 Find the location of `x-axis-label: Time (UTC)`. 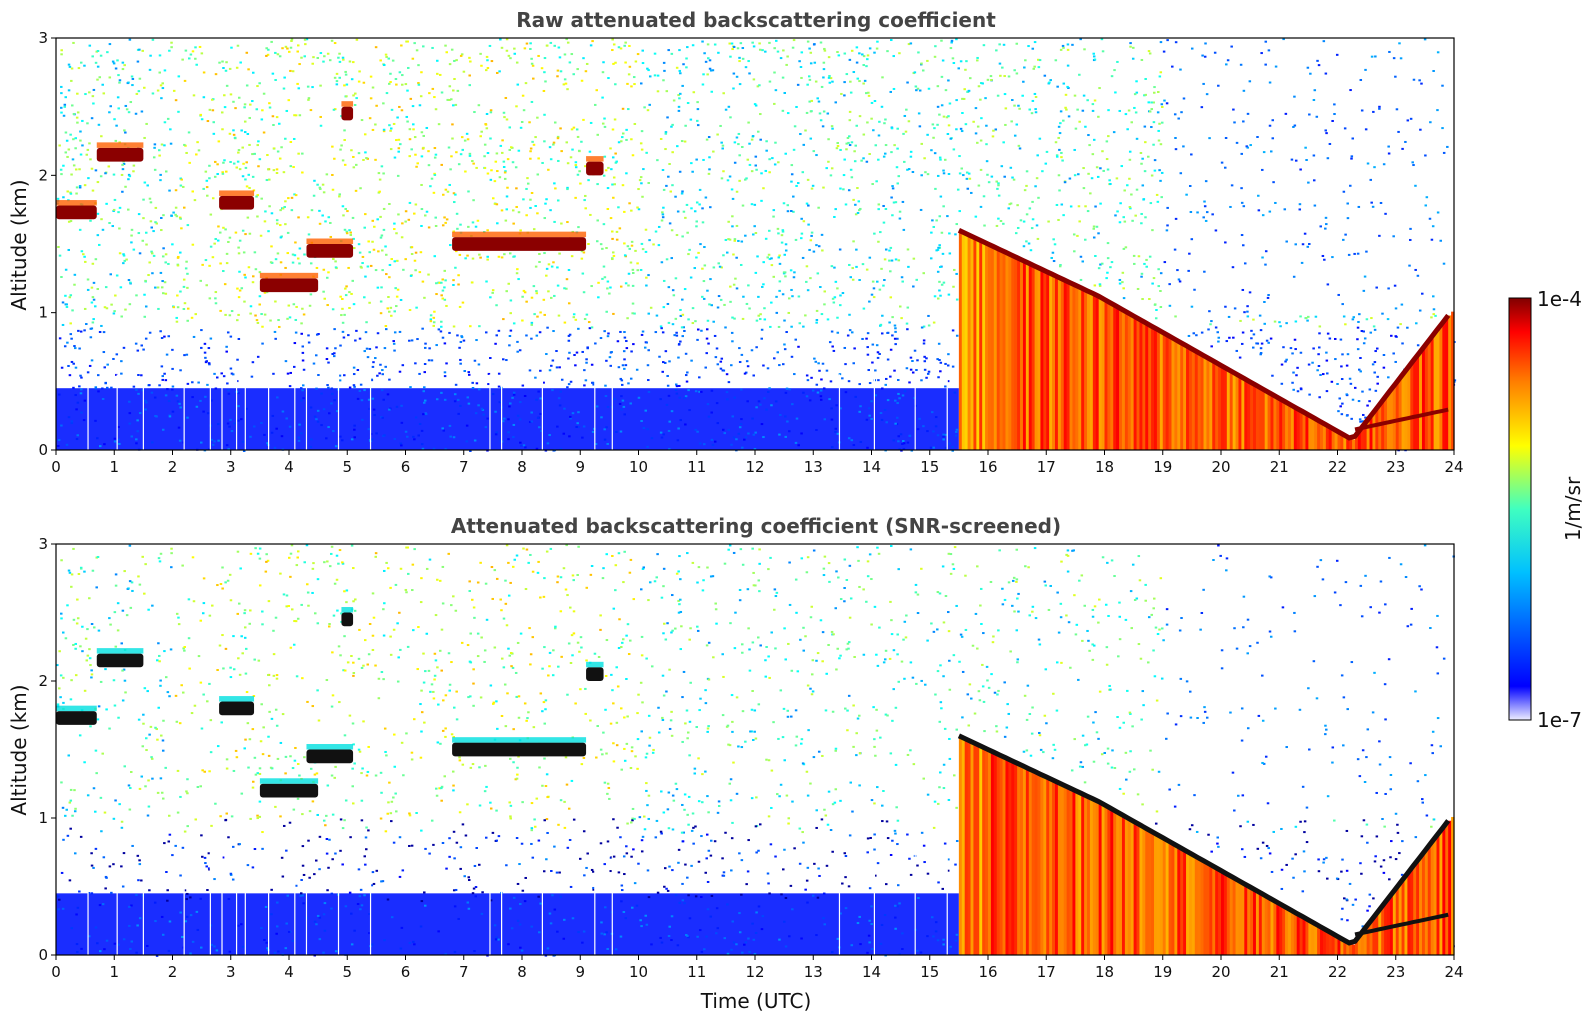

x-axis-label: Time (UTC) is located at coordinates (756, 1001).